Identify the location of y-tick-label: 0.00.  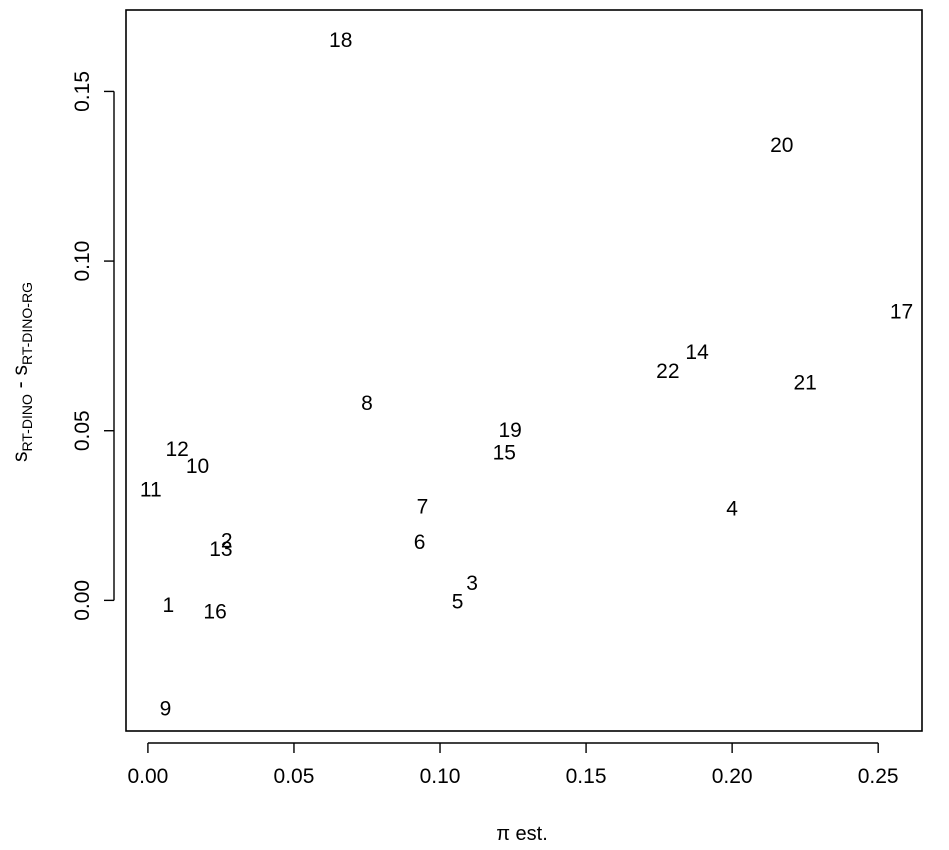
(82, 600).